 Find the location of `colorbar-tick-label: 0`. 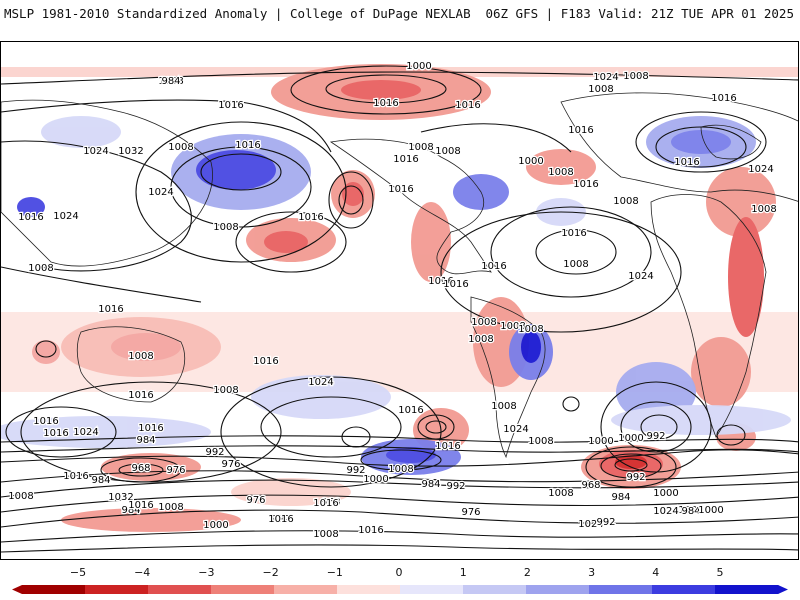

colorbar-tick-label: 0 is located at coordinates (399, 572).